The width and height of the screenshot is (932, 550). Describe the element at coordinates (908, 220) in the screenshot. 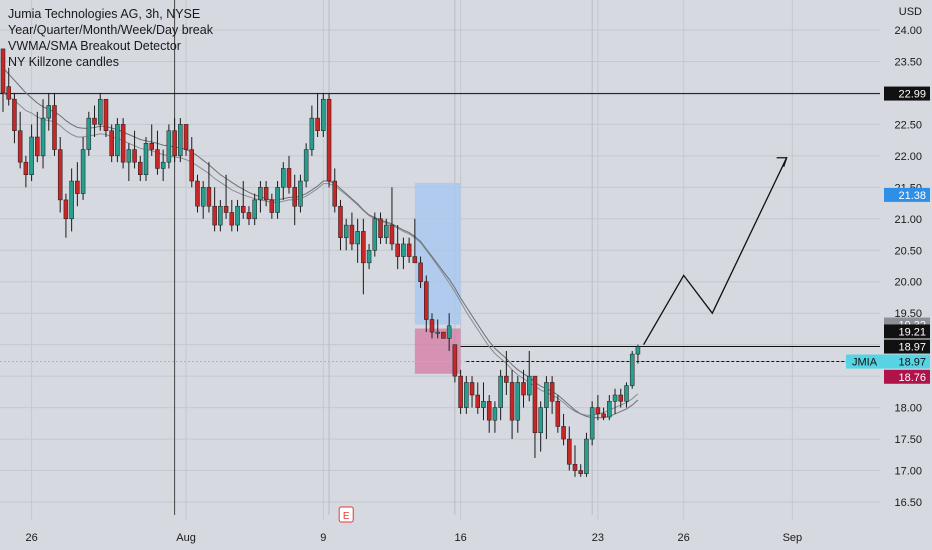

I see `y-tick-label: 21.00` at that location.